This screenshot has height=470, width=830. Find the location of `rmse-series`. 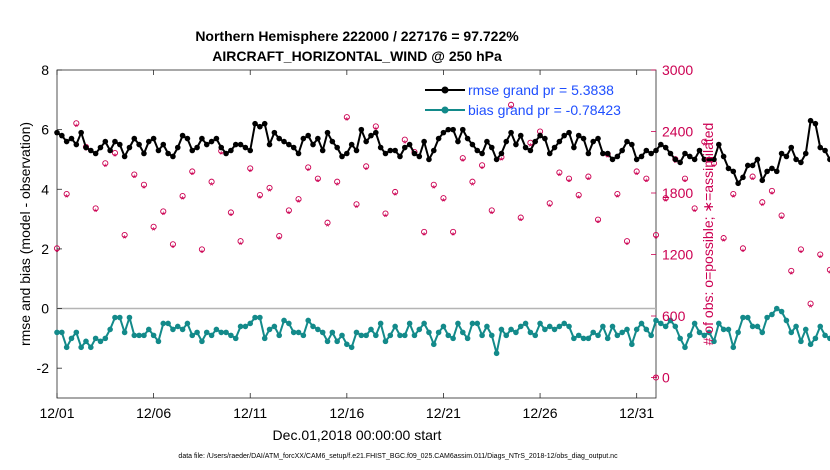

rmse-series is located at coordinates (442, 152).